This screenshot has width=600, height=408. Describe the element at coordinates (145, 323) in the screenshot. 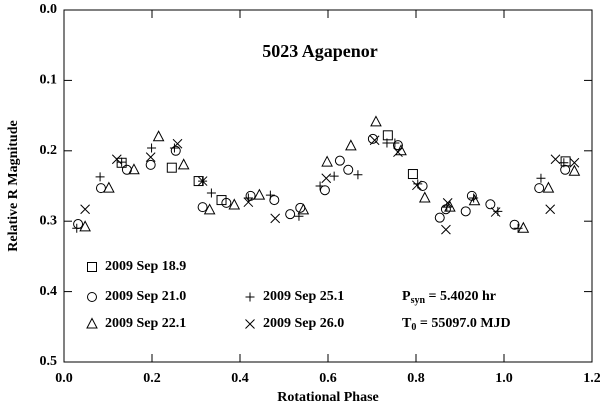

I see `legend-label: 2009 Sep 22.1` at that location.